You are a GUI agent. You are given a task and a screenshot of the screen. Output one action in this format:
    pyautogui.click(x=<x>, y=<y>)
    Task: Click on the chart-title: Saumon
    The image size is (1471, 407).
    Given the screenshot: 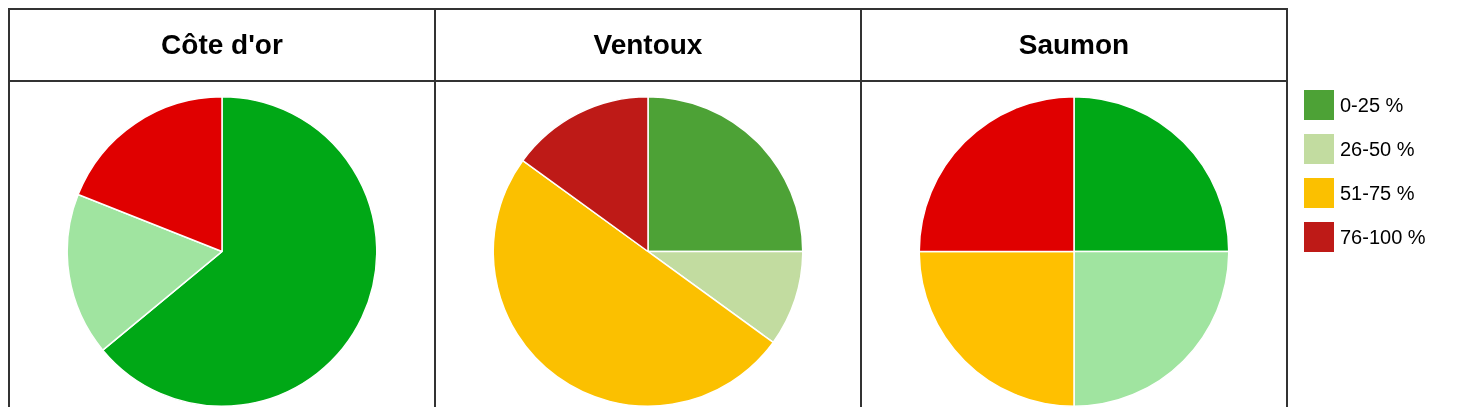 What is the action you would take?
    pyautogui.click(x=1074, y=46)
    